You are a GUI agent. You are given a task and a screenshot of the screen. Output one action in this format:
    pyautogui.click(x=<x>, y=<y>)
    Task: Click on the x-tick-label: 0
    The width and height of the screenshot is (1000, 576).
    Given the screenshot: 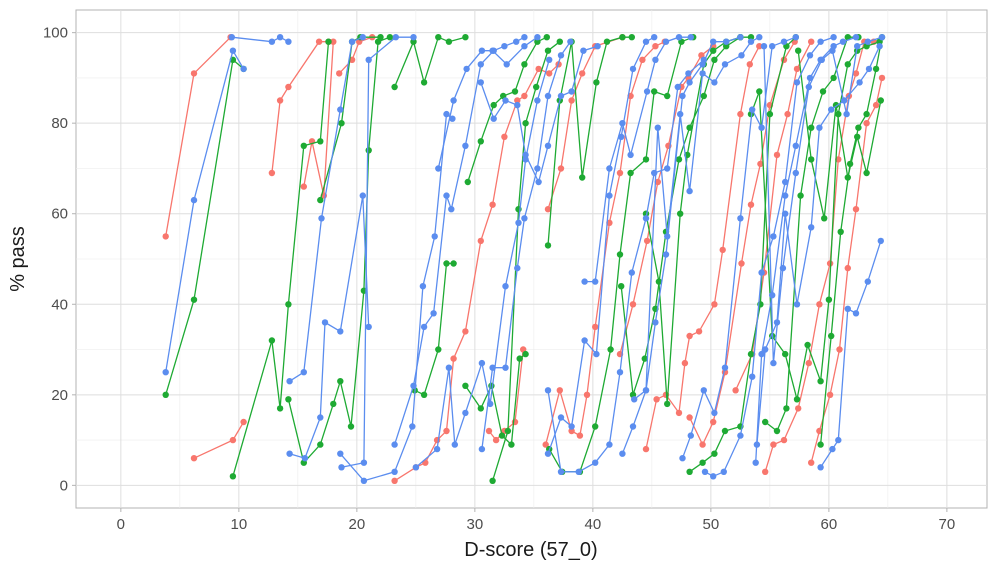 What is the action you would take?
    pyautogui.click(x=121, y=524)
    